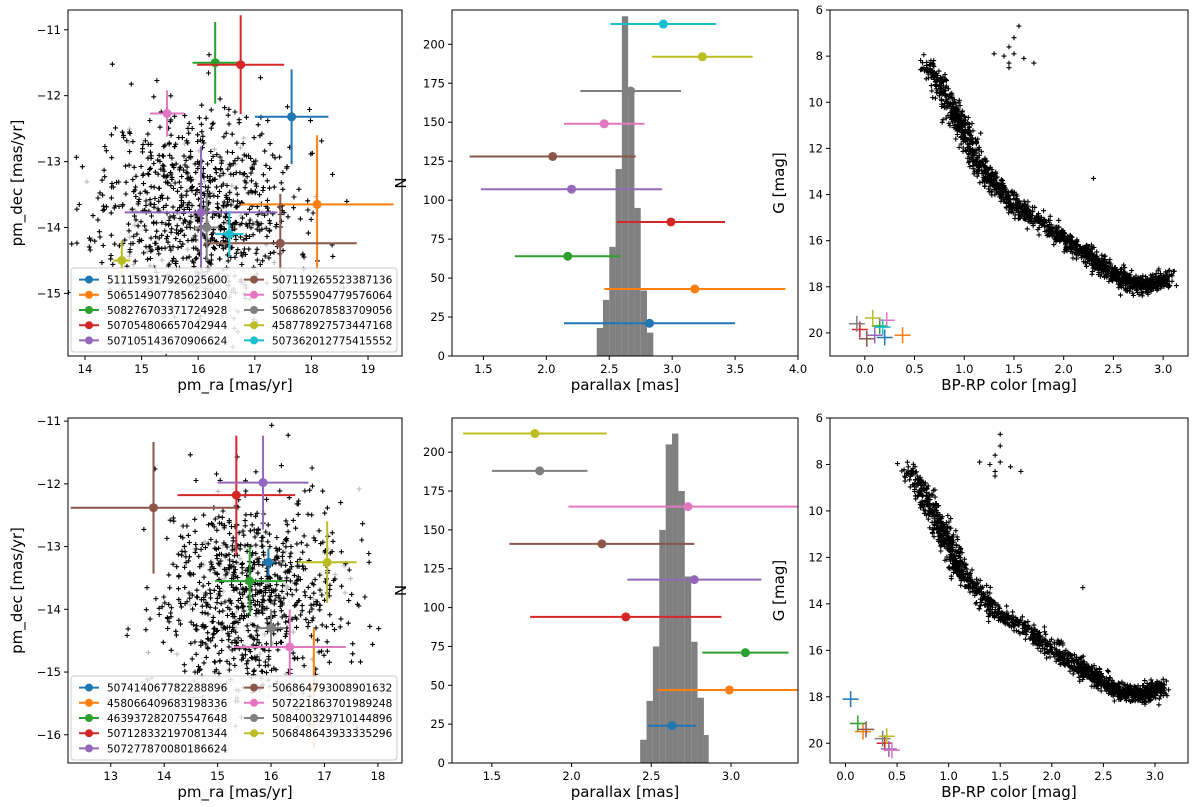 Image resolution: width=1200 pixels, height=807 pixels. I want to click on y-tick-label: −11, so click(49, 421).